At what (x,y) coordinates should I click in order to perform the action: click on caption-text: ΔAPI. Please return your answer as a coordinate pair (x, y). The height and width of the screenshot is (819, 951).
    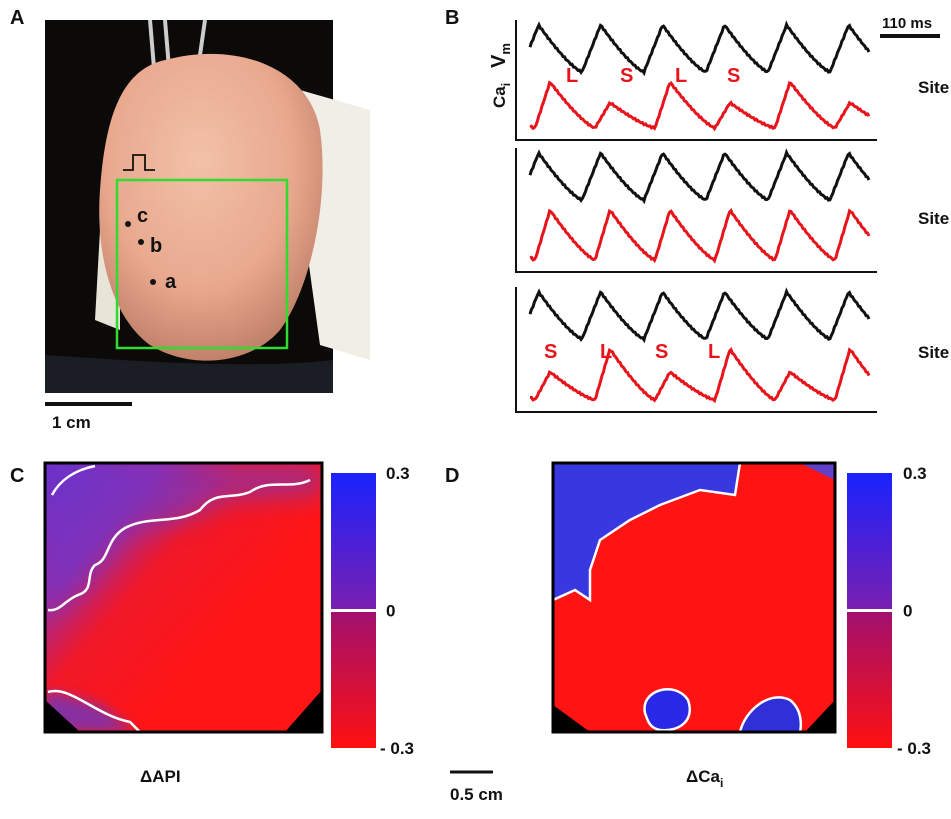
    Looking at the image, I should click on (160, 776).